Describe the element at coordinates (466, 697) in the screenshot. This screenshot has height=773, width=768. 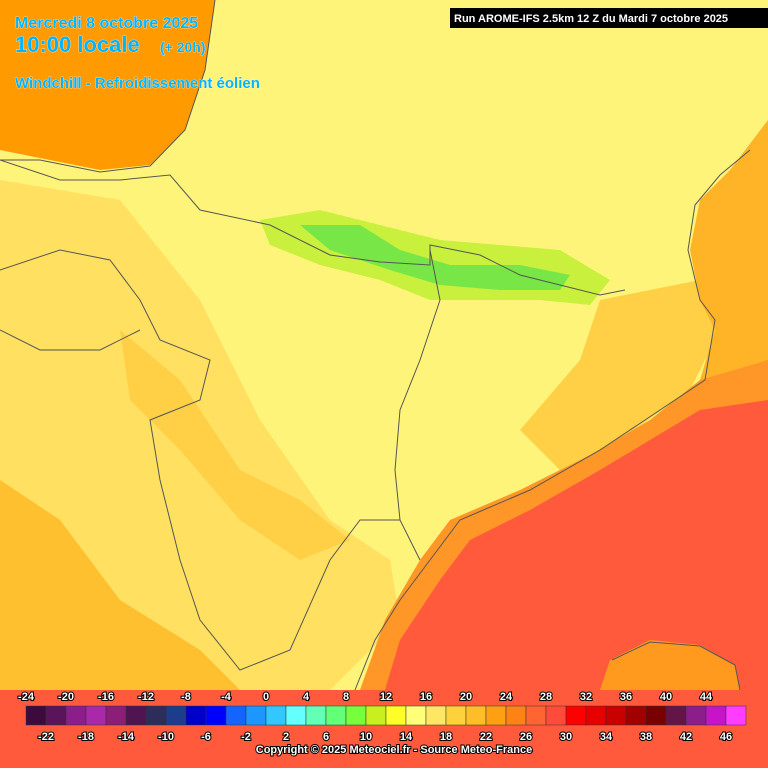
I see `legend-label: 20` at that location.